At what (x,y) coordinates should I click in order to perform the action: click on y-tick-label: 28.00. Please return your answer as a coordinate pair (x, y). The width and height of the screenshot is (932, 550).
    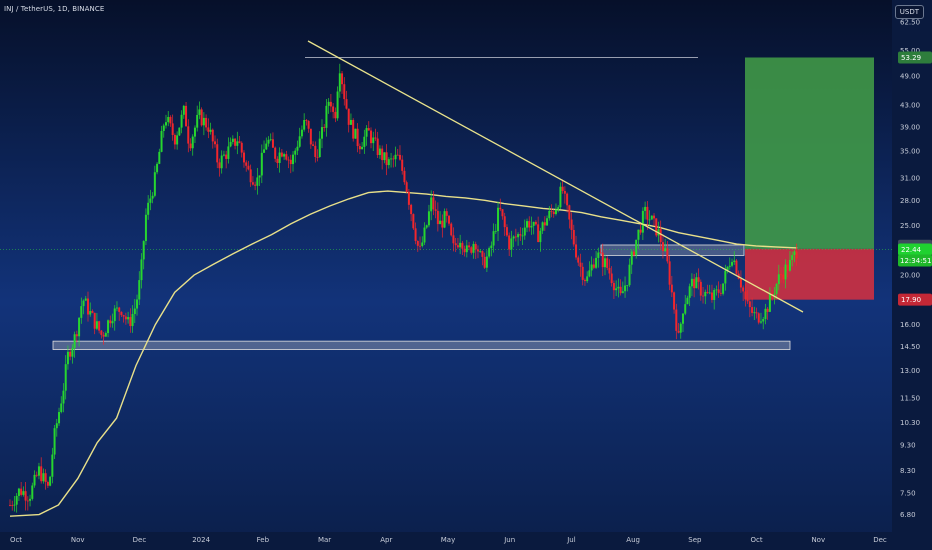
    Looking at the image, I should click on (910, 201).